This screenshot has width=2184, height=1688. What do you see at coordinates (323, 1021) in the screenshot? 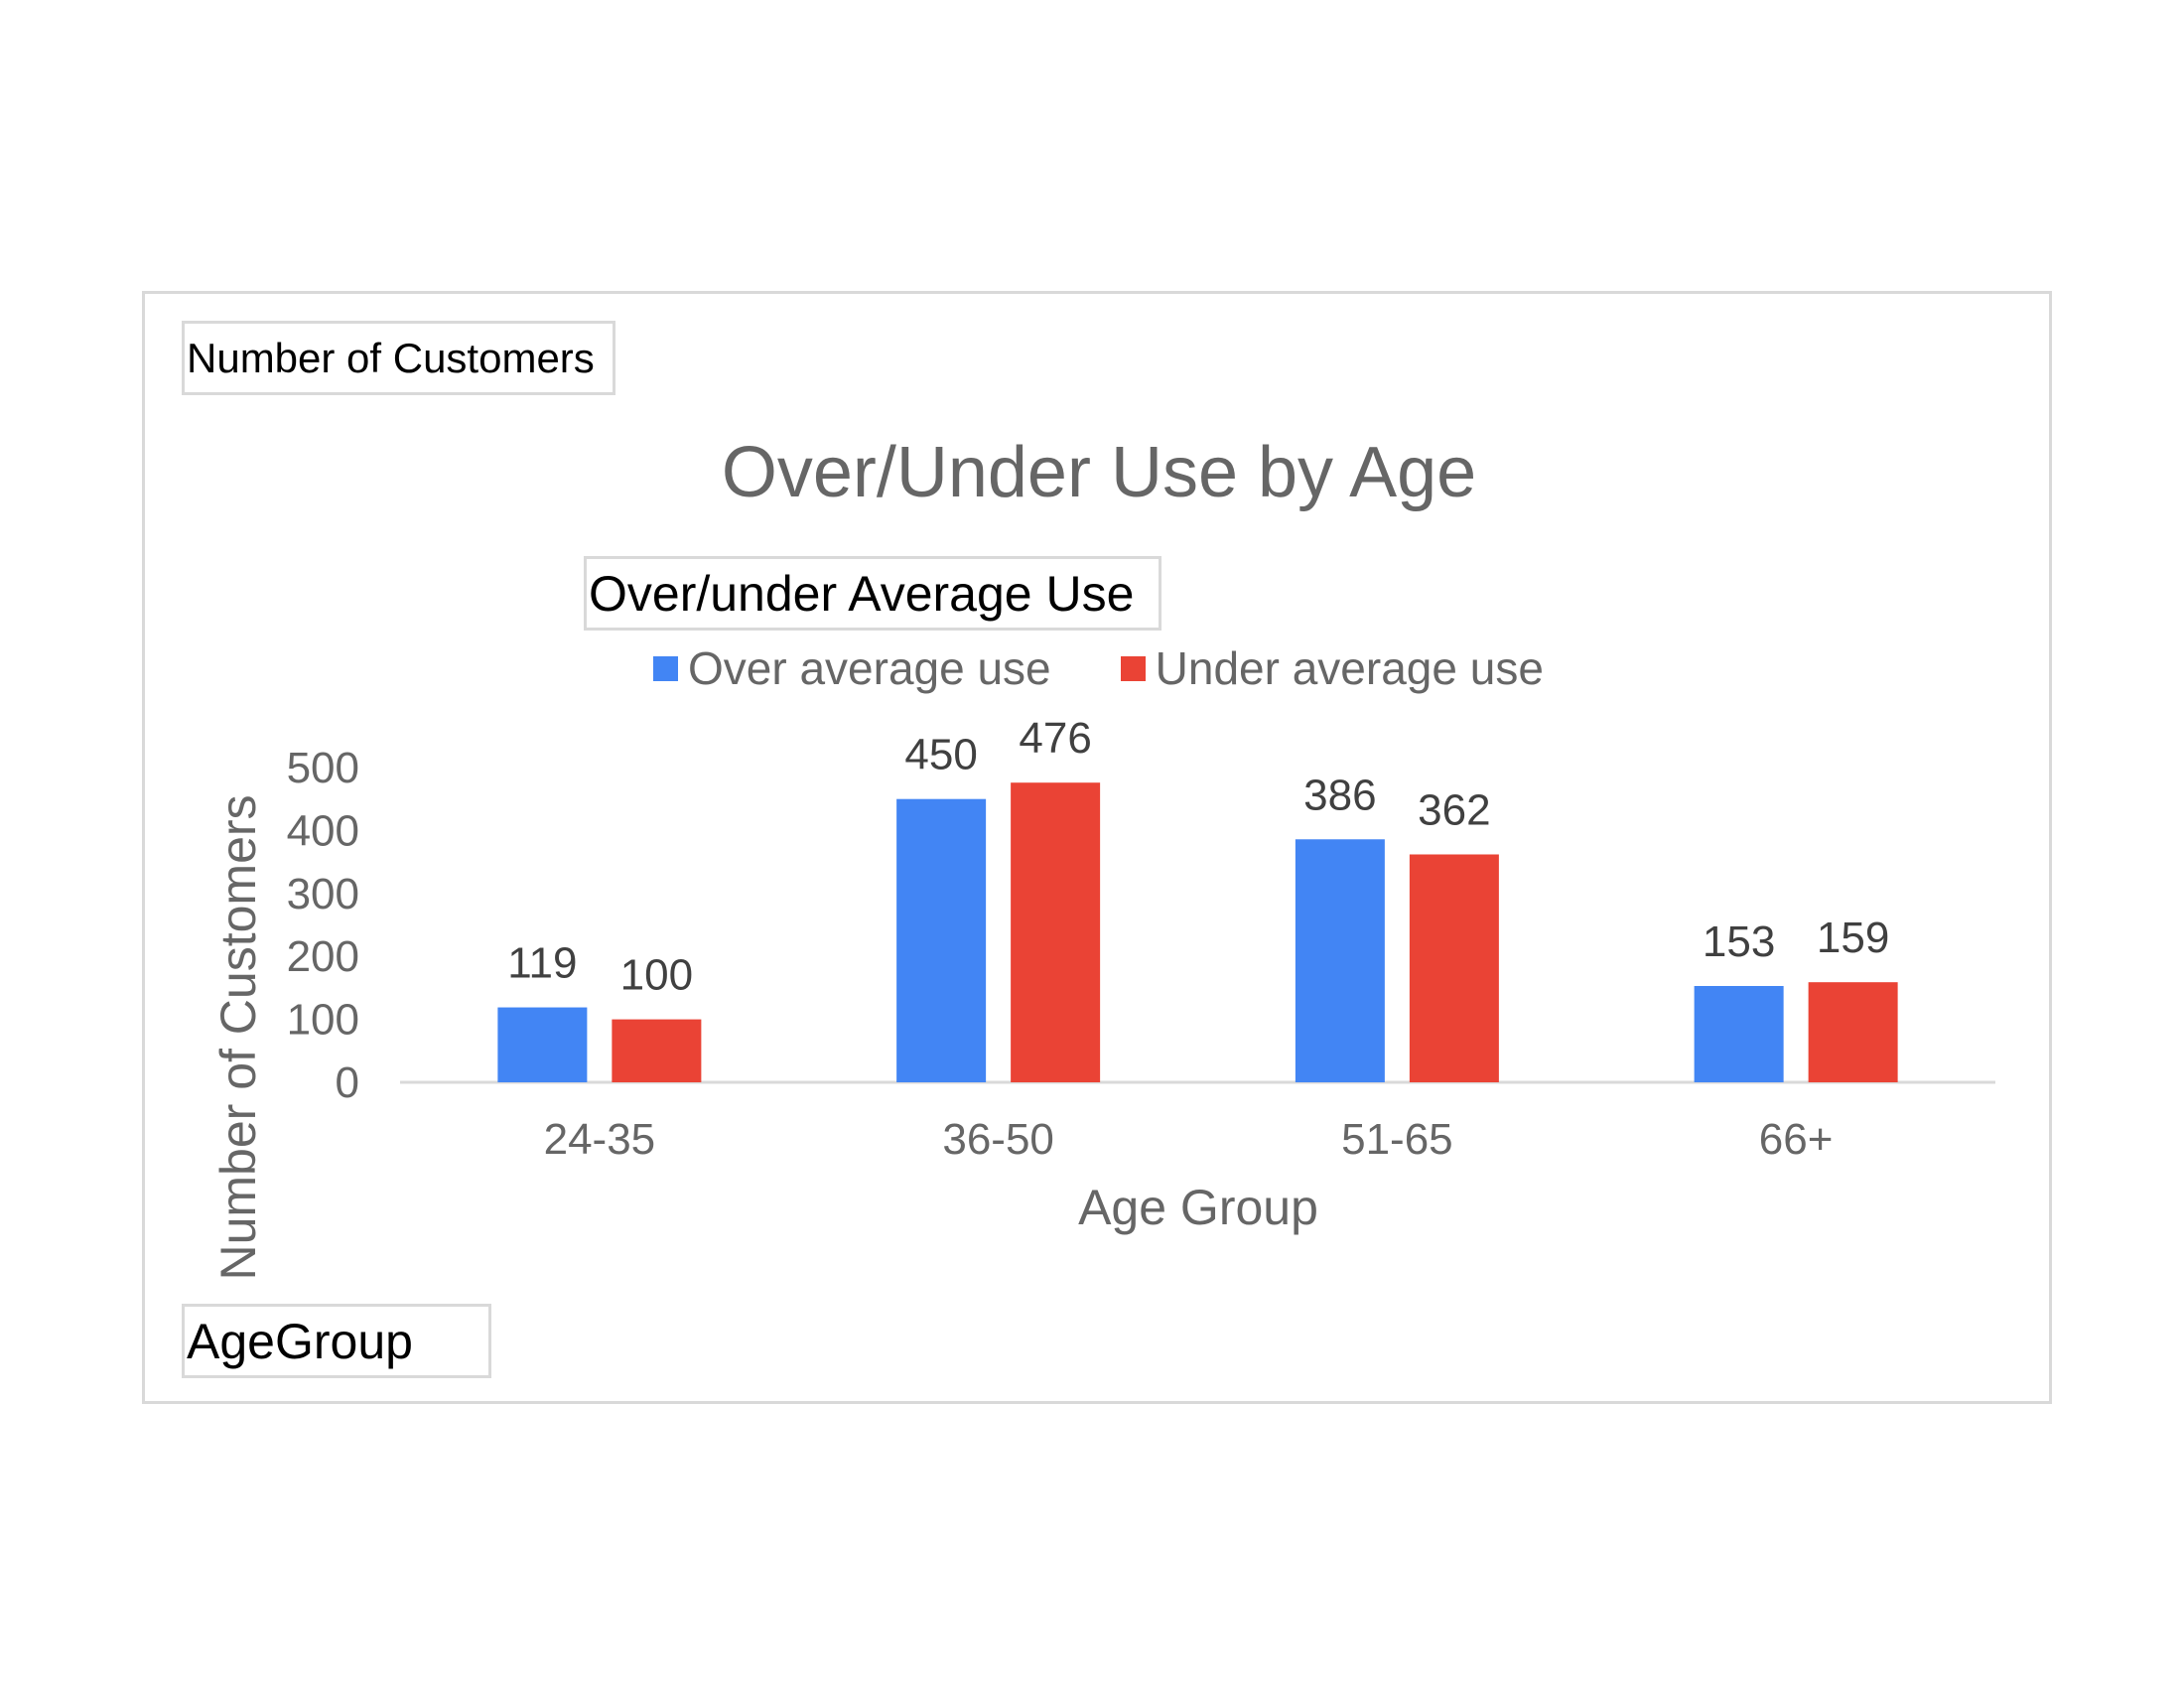
I see `y-tick-label: 100` at bounding box center [323, 1021].